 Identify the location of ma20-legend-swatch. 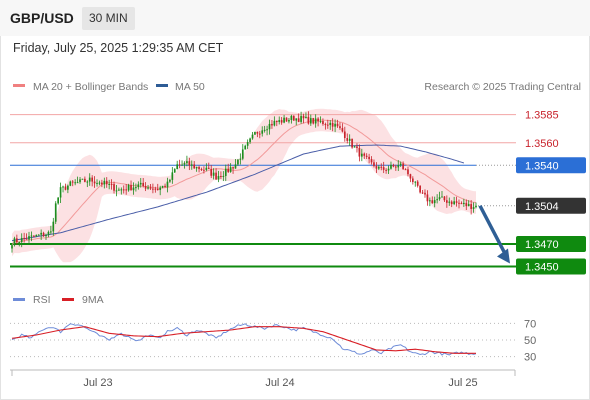
(19, 85).